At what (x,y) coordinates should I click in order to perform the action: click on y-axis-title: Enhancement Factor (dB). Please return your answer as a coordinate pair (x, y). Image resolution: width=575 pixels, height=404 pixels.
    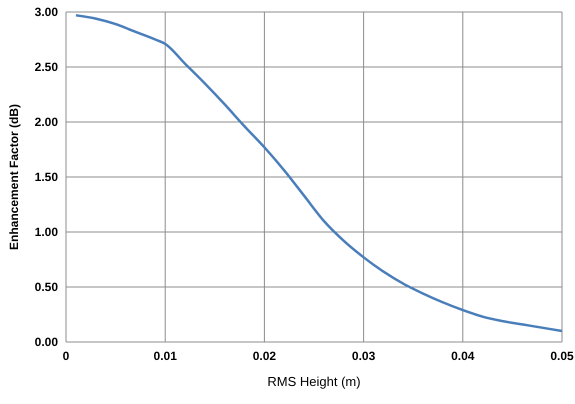
    Looking at the image, I should click on (14, 177).